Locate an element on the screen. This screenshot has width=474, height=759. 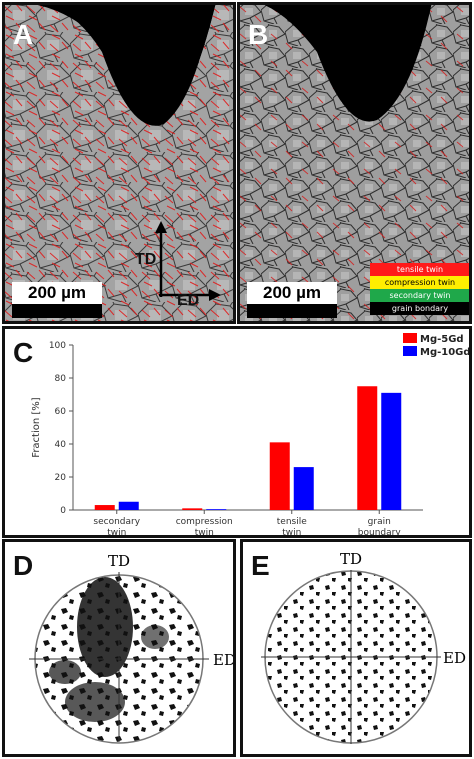
panel-e: E TD ED is located at coordinates (356, 648).